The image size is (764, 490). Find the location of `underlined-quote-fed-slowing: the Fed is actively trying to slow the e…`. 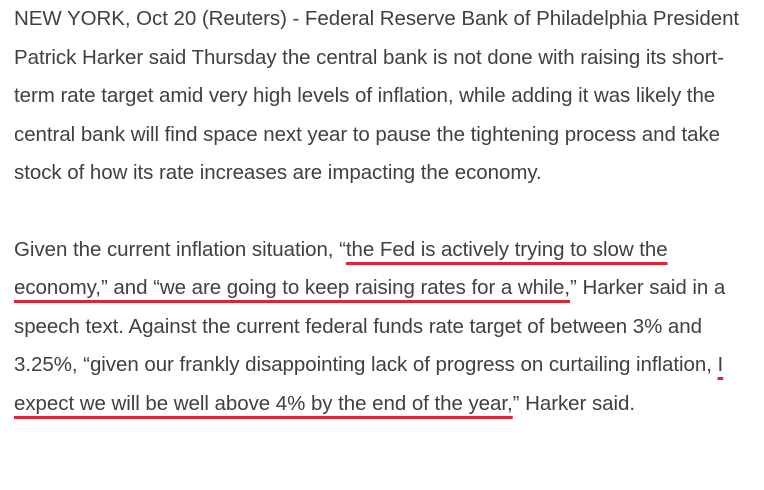

underlined-quote-fed-slowing: the Fed is actively trying to slow the e… is located at coordinates (341, 268).